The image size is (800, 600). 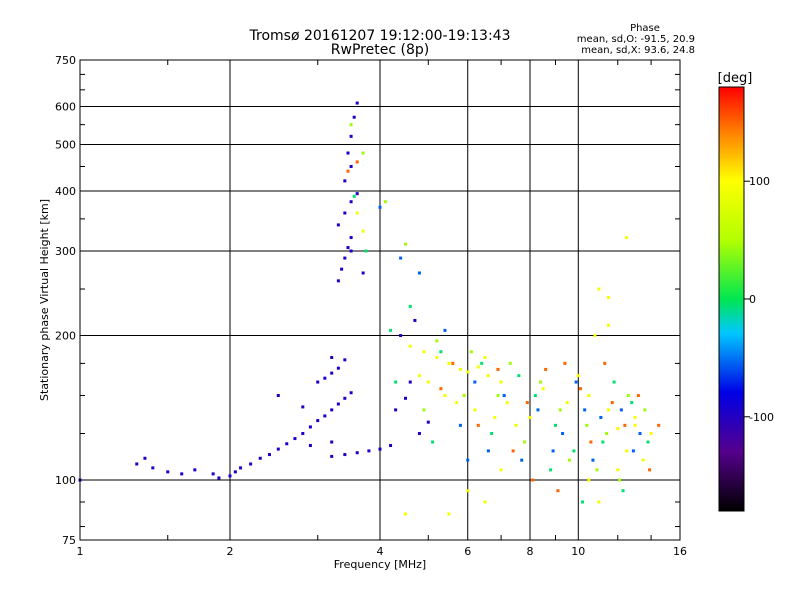 What do you see at coordinates (752, 299) in the screenshot?
I see `colorbar-tick-label: 0` at bounding box center [752, 299].